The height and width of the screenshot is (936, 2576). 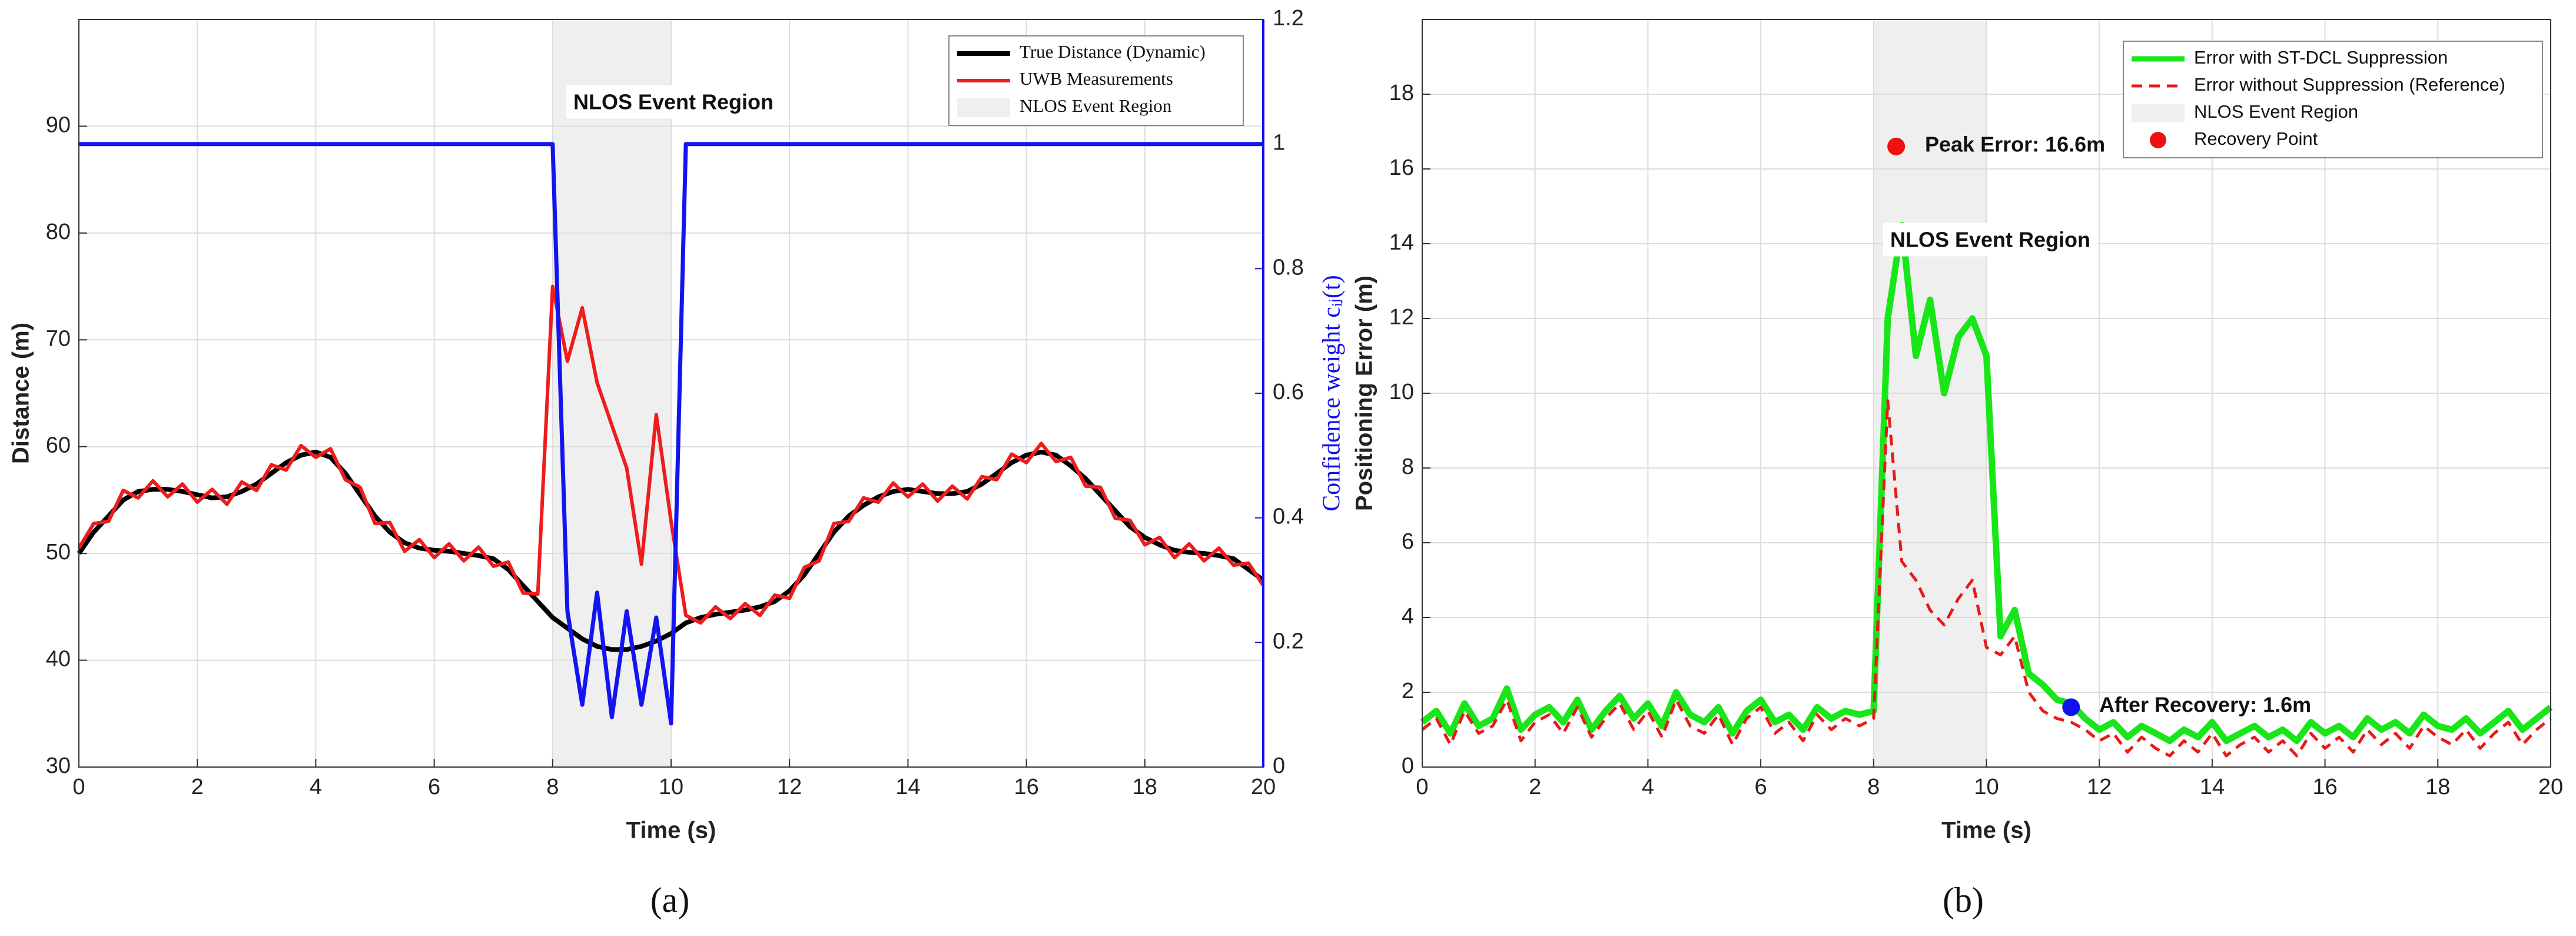 I want to click on y2-tick-label: 1.2, so click(x=1288, y=18).